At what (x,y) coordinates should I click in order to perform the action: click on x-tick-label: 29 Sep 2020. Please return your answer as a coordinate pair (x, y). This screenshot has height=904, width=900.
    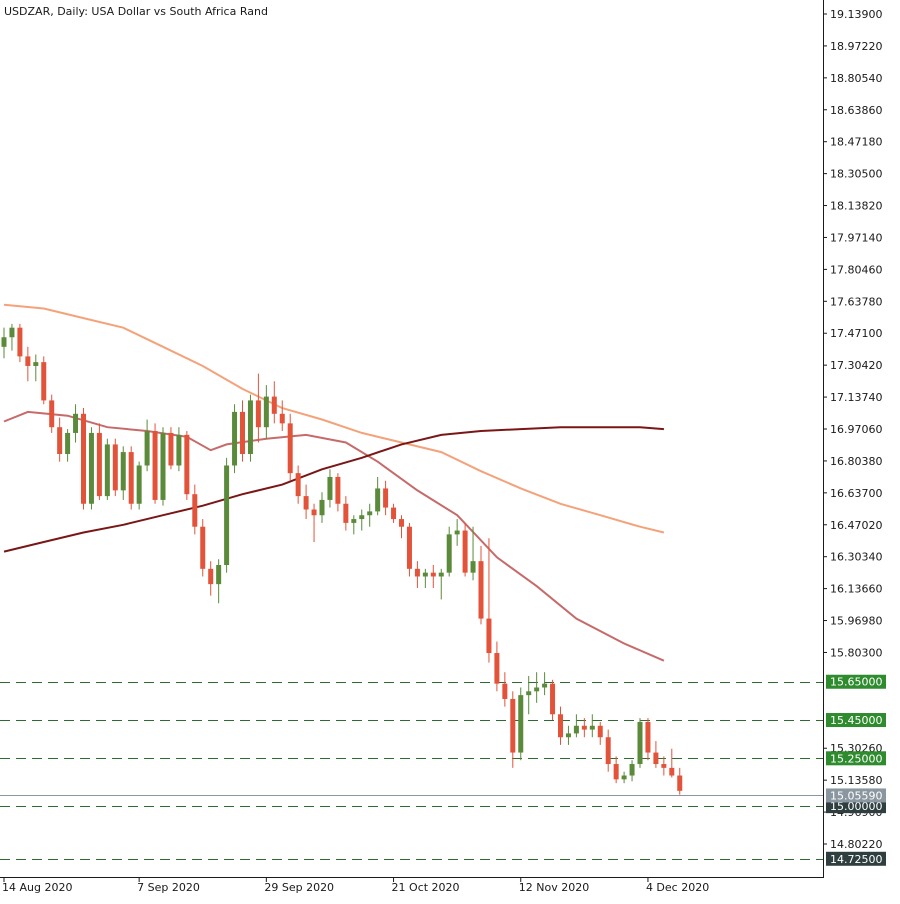
    Looking at the image, I should click on (299, 887).